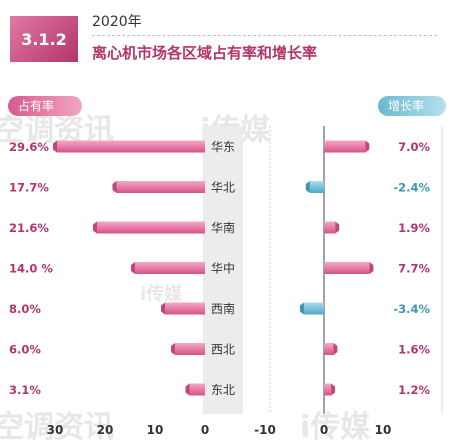  I want to click on section-number: 3.1.2, so click(44, 39).